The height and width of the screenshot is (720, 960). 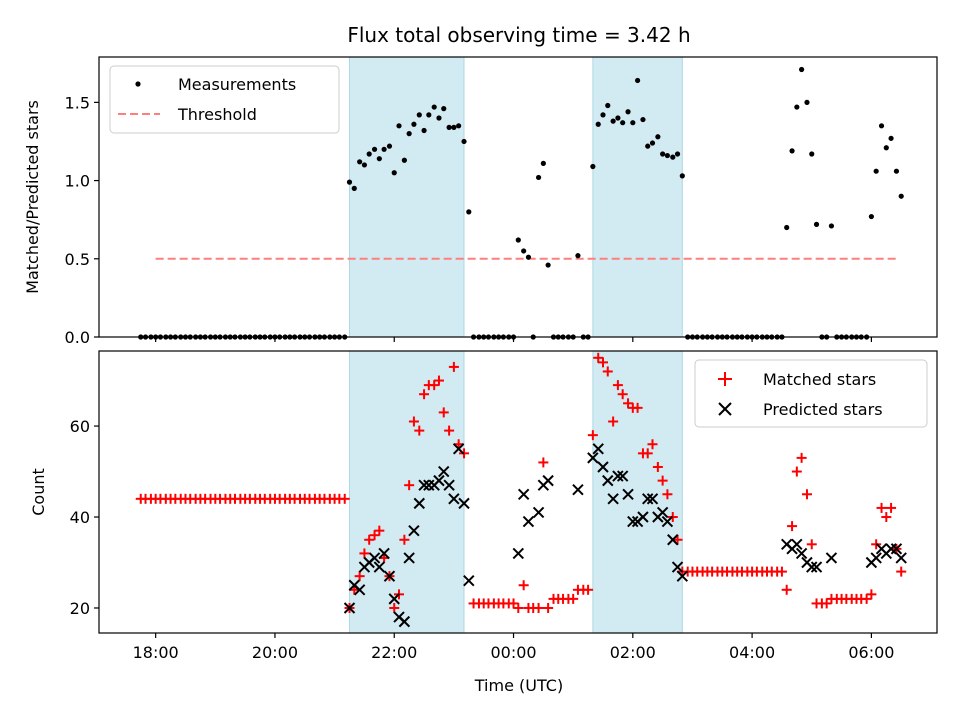 What do you see at coordinates (275, 652) in the screenshot?
I see `x-tick-label: 20:00` at bounding box center [275, 652].